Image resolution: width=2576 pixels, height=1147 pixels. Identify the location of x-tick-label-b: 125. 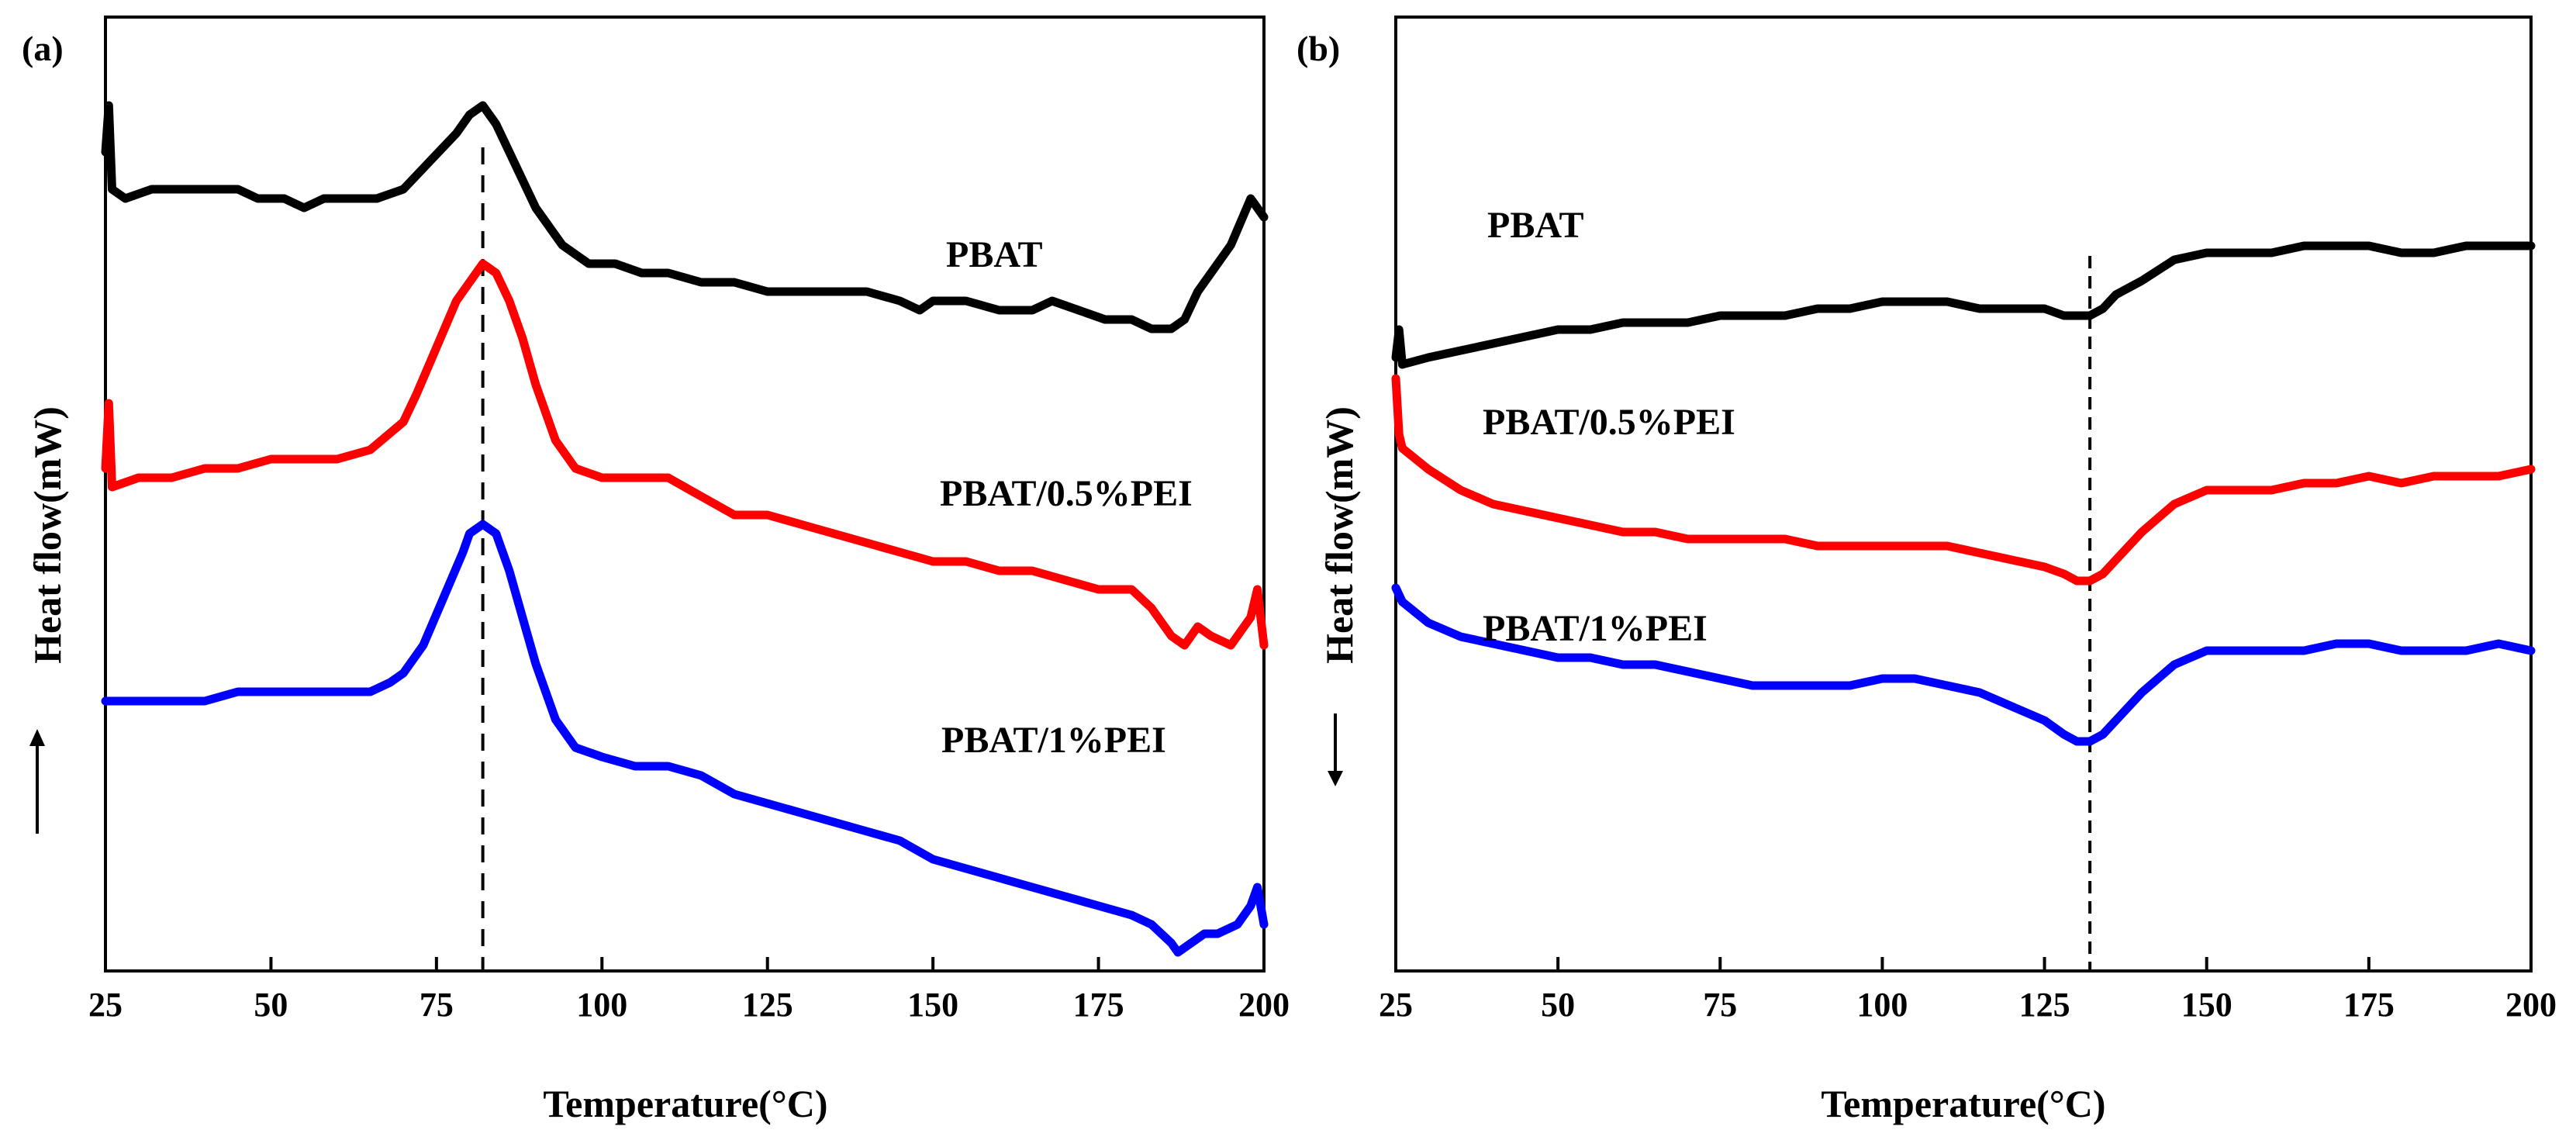
(2045, 1005).